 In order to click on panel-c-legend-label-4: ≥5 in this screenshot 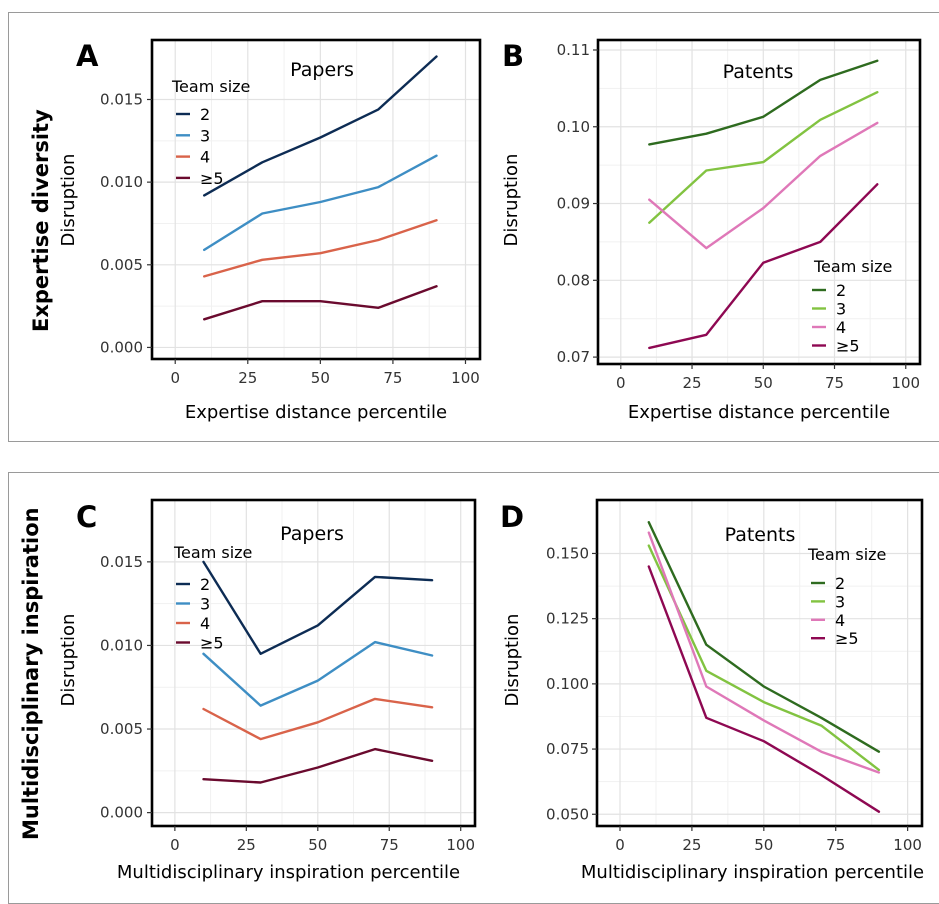, I will do `click(212, 643)`.